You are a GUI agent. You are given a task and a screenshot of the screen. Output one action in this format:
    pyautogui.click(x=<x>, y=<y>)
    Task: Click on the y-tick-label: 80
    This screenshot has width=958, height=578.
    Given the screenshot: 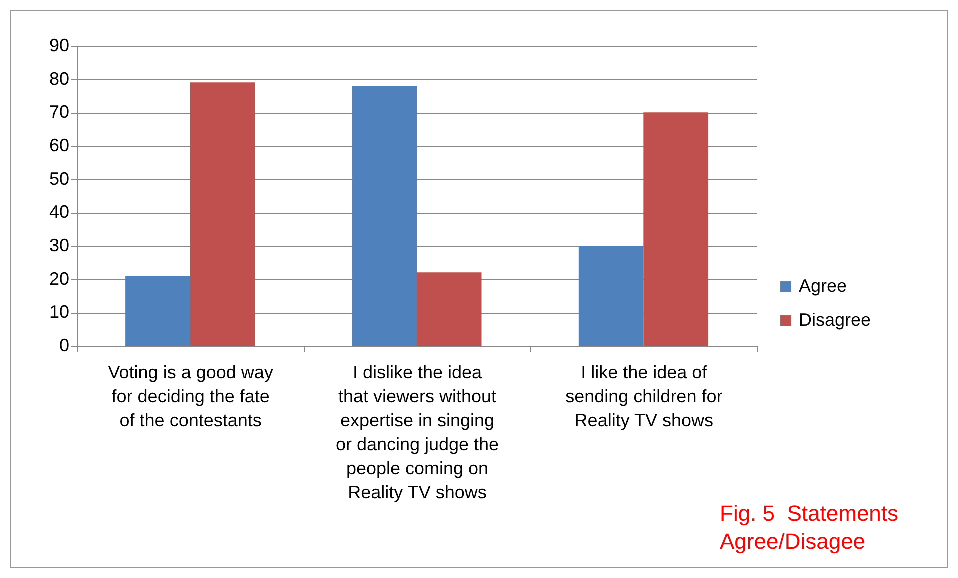 What is the action you would take?
    pyautogui.click(x=59, y=78)
    